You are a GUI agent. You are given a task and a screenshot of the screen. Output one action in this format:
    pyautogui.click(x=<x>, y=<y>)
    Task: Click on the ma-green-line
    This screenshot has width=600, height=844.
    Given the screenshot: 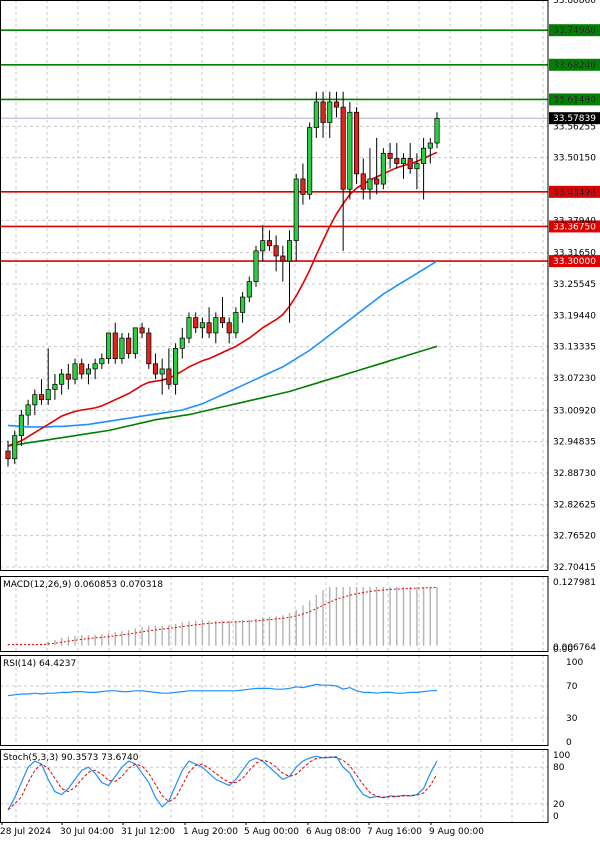 What is the action you would take?
    pyautogui.click(x=222, y=396)
    